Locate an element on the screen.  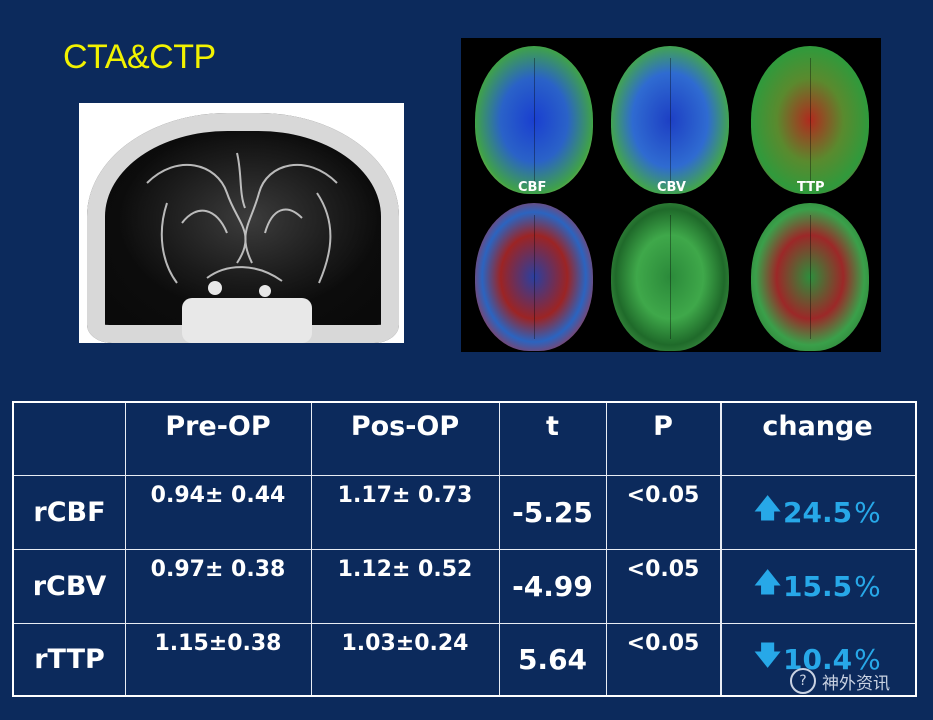
cbv-label: CBV is located at coordinates (671, 187).